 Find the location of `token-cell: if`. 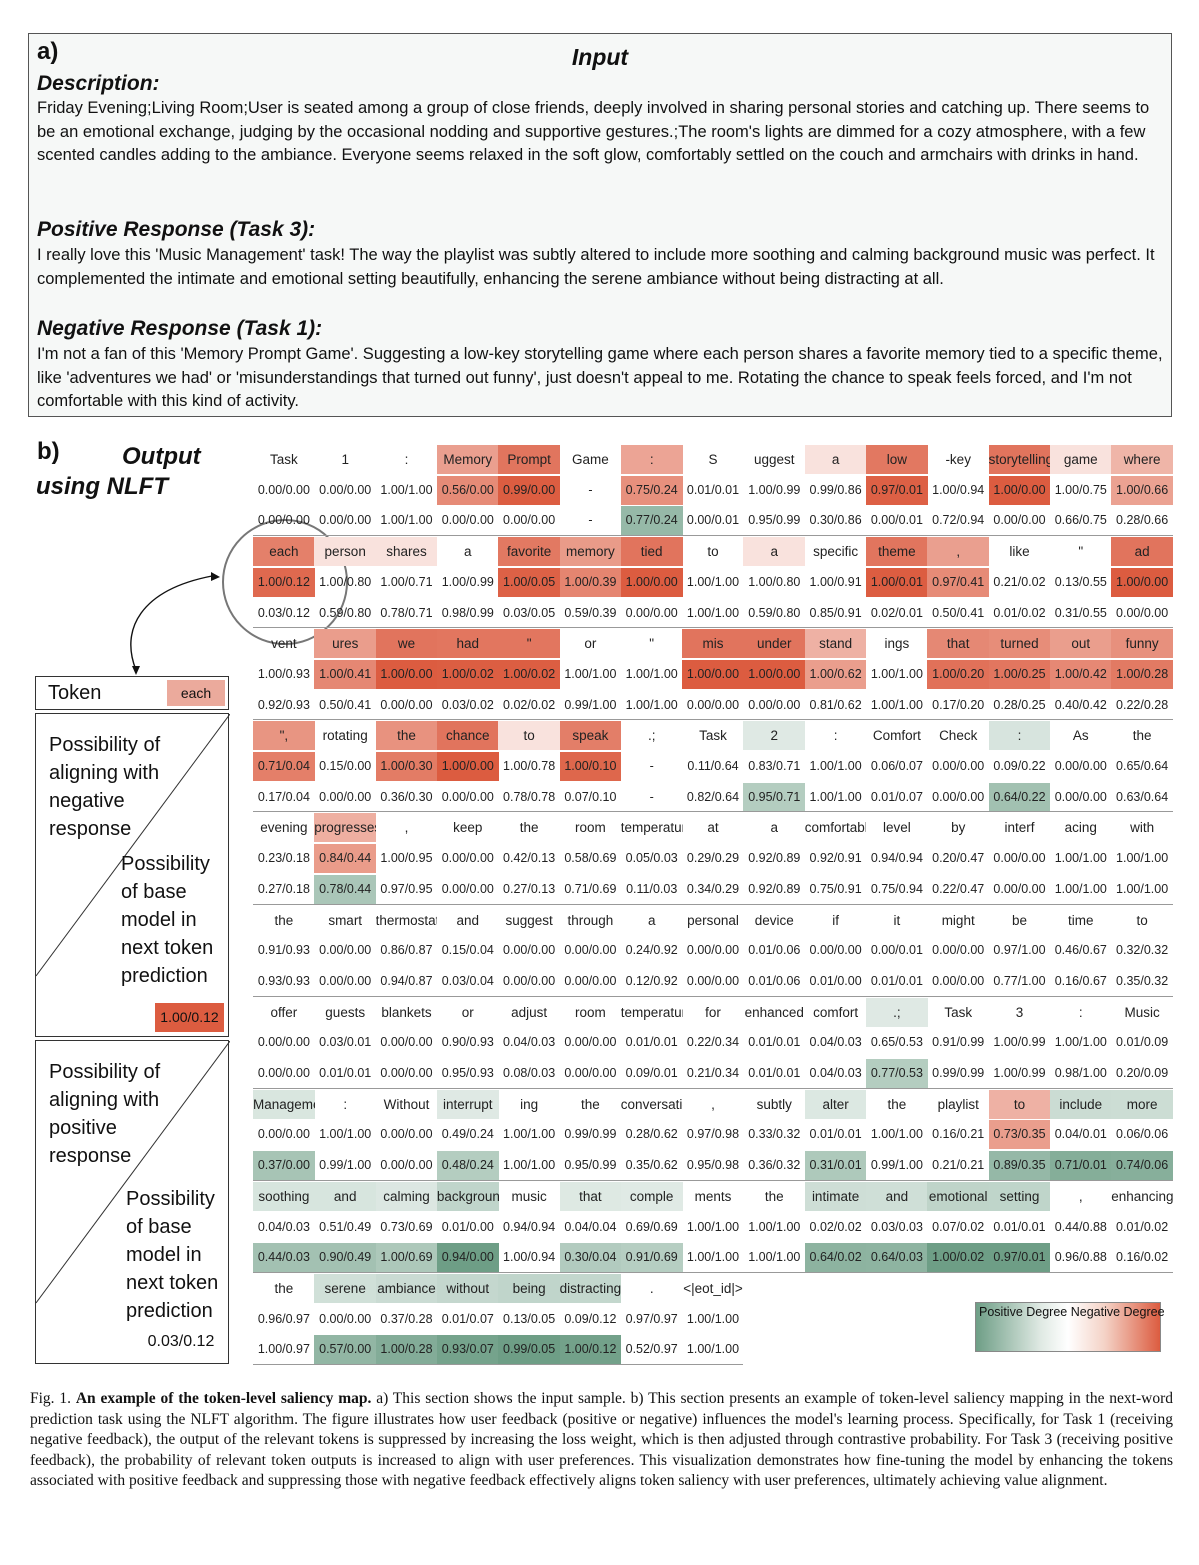

token-cell: if is located at coordinates (835, 920).